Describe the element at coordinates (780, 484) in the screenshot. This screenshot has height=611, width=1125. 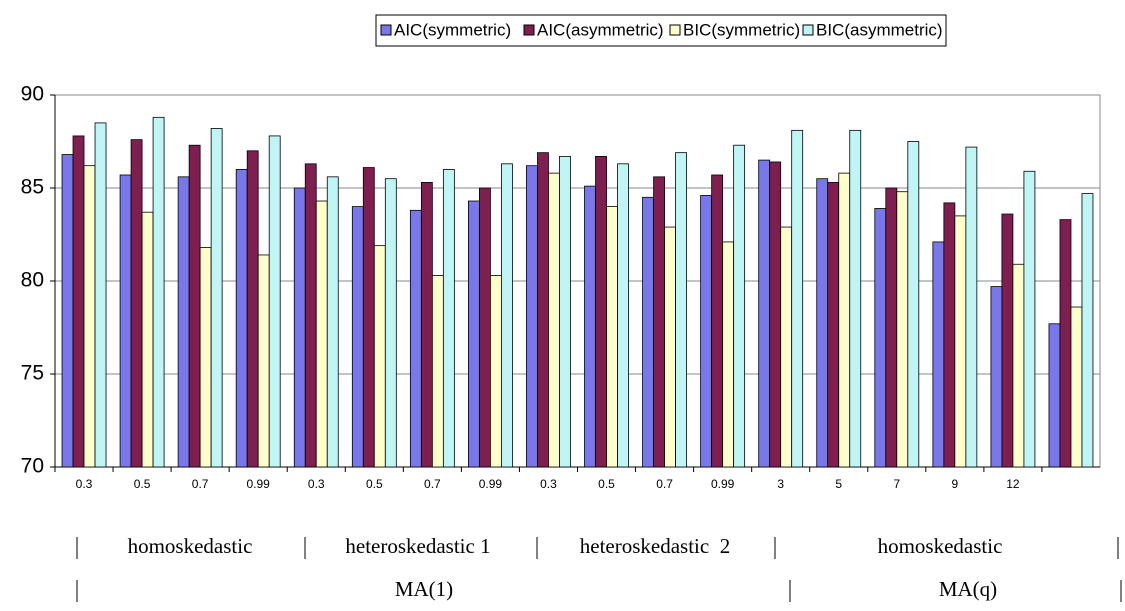
I see `x-tick-label: 3` at that location.